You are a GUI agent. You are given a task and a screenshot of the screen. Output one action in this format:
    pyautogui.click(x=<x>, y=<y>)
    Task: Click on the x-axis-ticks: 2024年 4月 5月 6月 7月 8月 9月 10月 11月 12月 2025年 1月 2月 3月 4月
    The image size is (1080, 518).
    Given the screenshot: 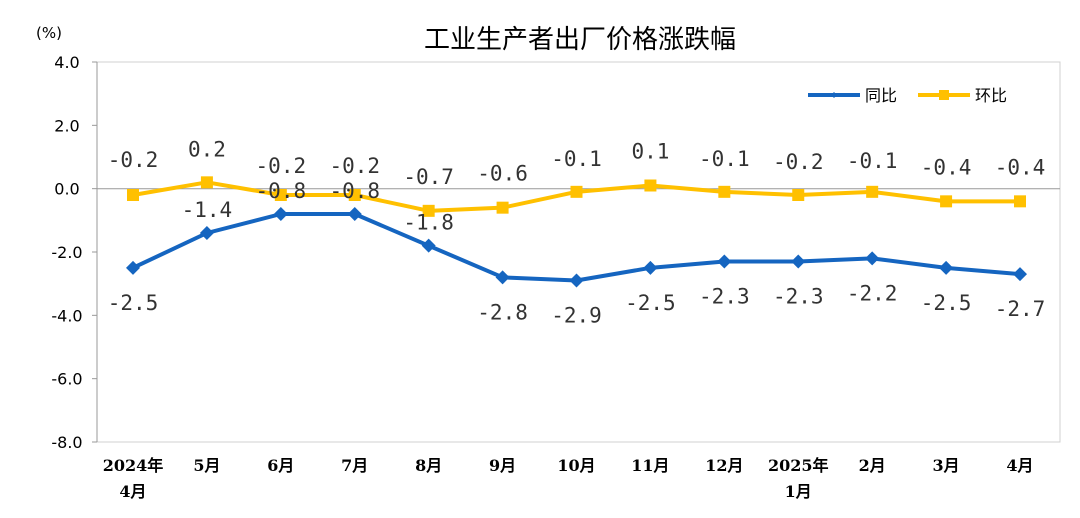 What is the action you would take?
    pyautogui.click(x=568, y=478)
    